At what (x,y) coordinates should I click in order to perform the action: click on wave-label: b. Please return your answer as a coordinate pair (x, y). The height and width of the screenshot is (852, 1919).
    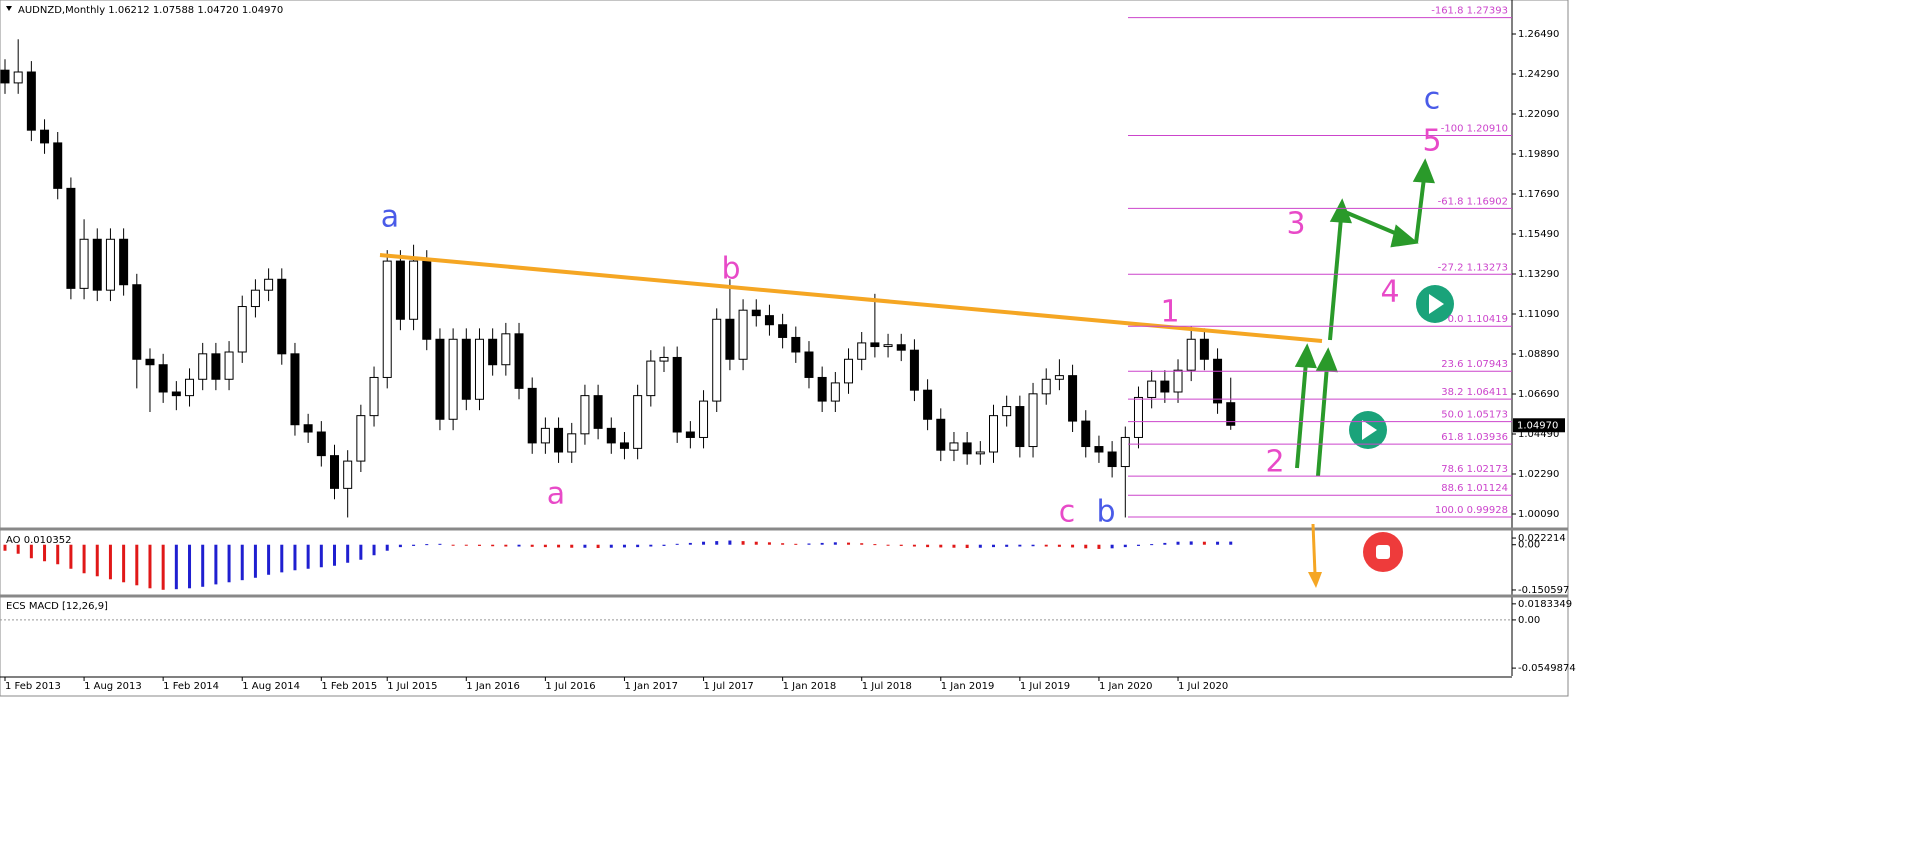
    Looking at the image, I should click on (730, 269).